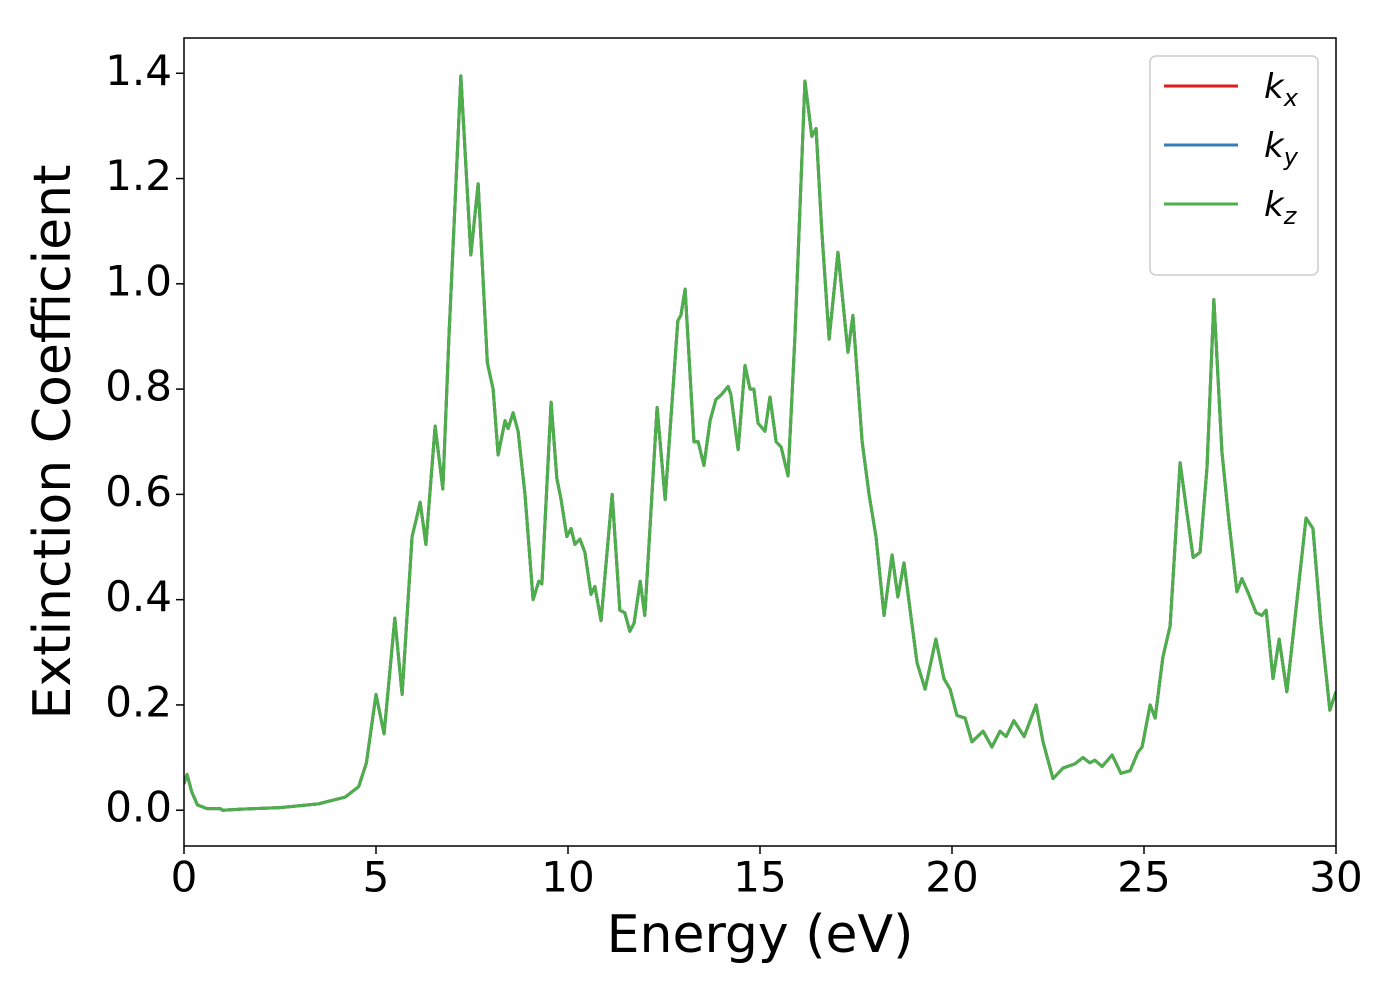 The height and width of the screenshot is (1004, 1400). What do you see at coordinates (1234, 165) in the screenshot?
I see `legend-box` at bounding box center [1234, 165].